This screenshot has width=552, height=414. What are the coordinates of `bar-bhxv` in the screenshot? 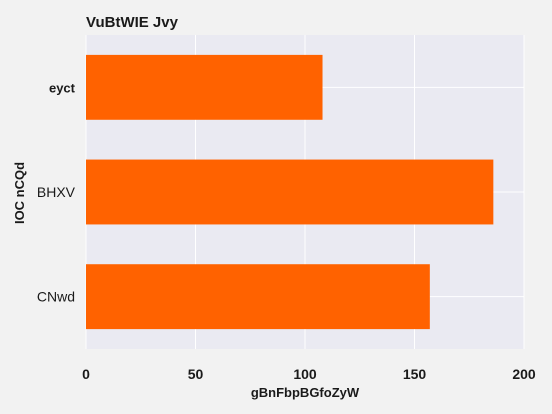 It's located at (290, 192).